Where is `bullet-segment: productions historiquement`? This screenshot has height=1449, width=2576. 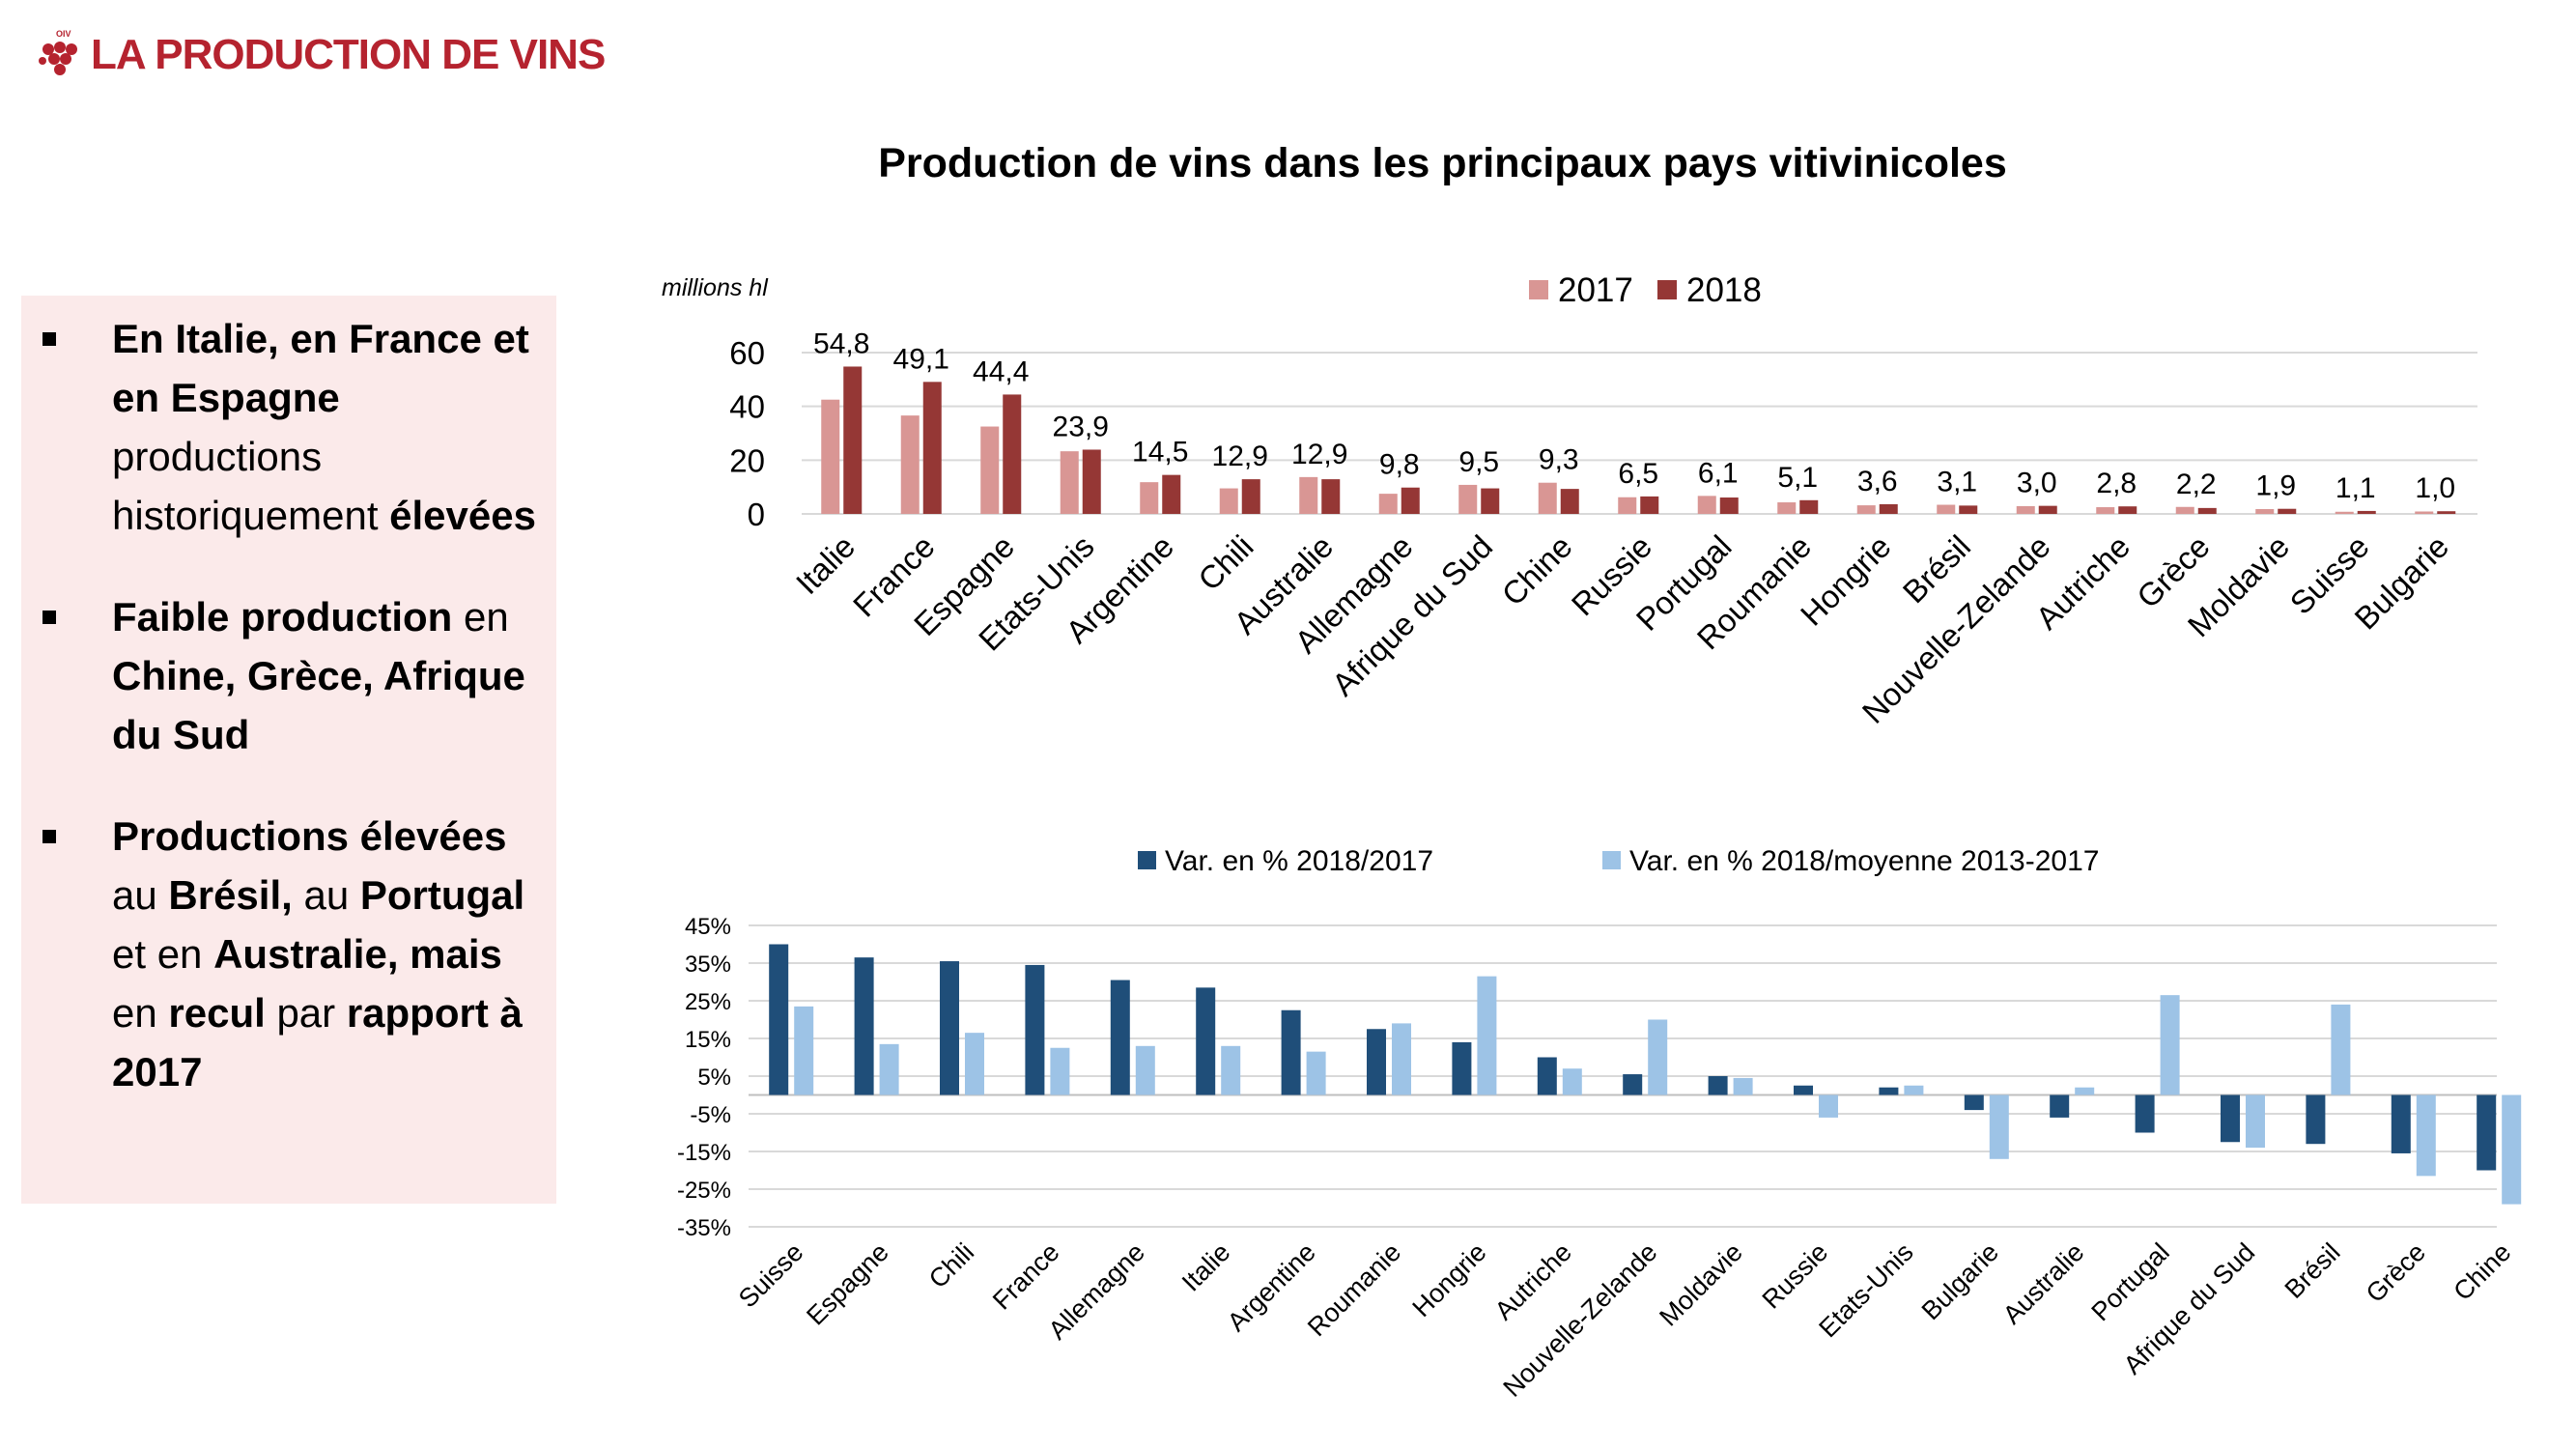 bullet-segment: productions historiquement is located at coordinates (251, 486).